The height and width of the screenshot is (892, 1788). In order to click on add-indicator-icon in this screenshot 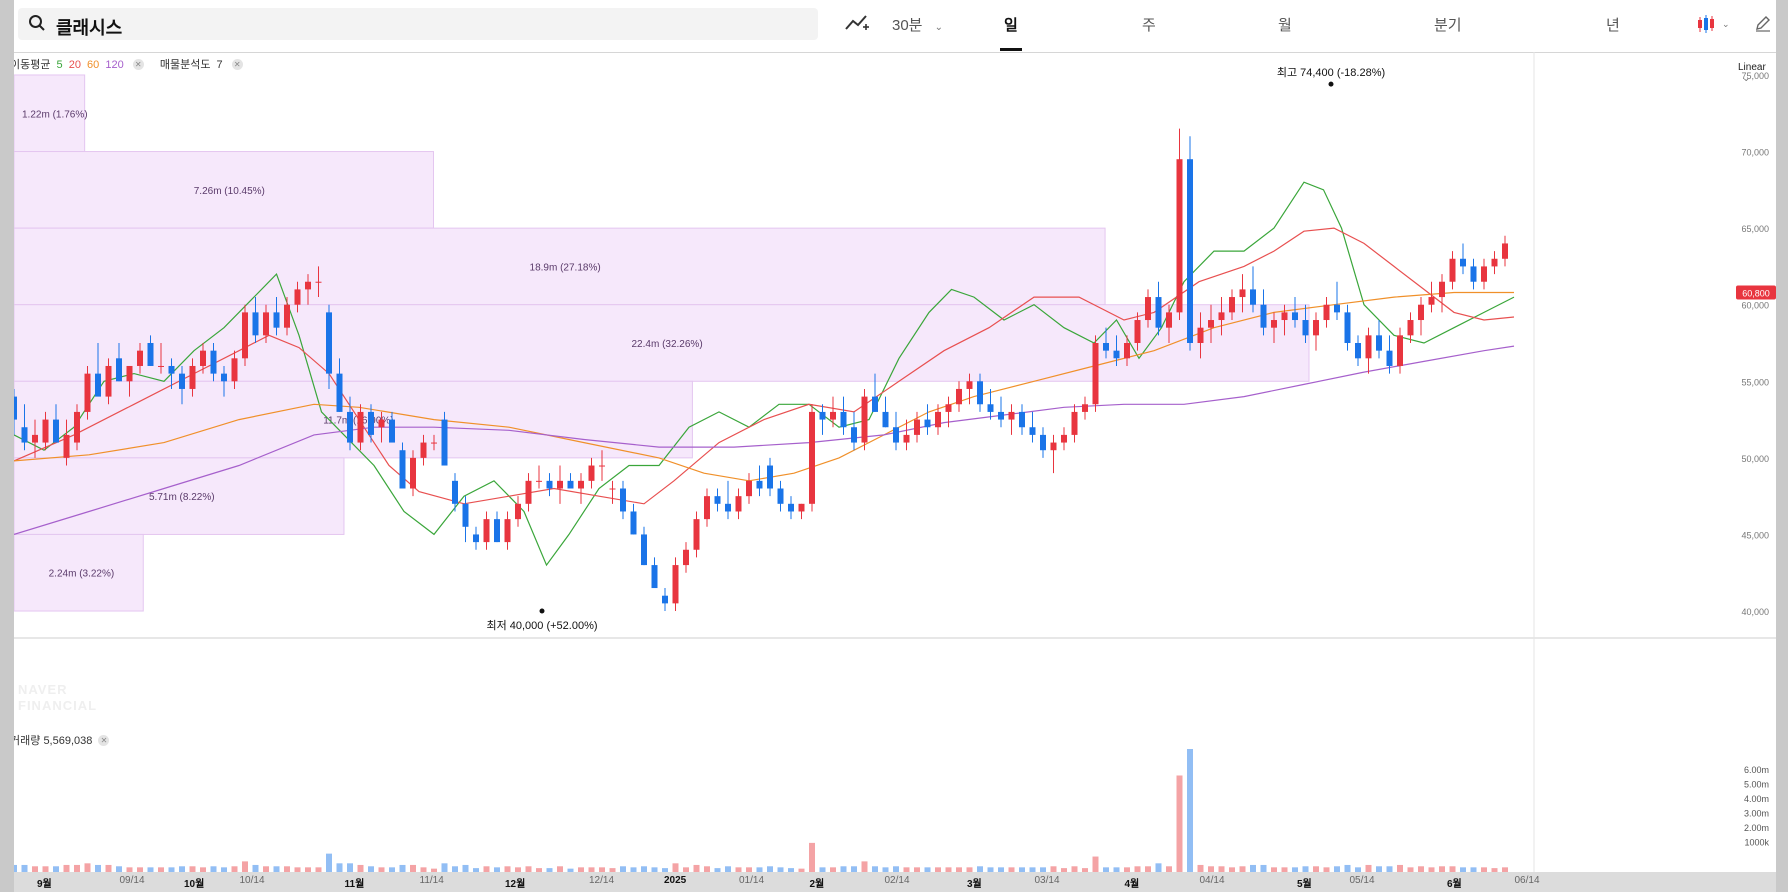, I will do `click(857, 25)`.